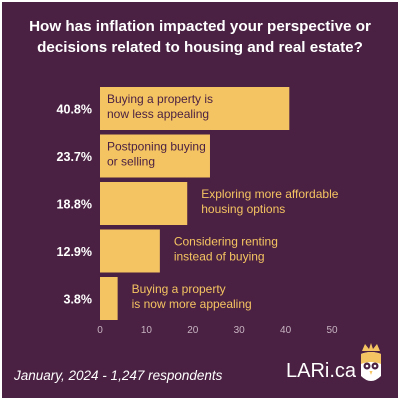 This screenshot has width=400, height=400. What do you see at coordinates (147, 330) in the screenshot?
I see `x-tick-label-1: 10` at bounding box center [147, 330].